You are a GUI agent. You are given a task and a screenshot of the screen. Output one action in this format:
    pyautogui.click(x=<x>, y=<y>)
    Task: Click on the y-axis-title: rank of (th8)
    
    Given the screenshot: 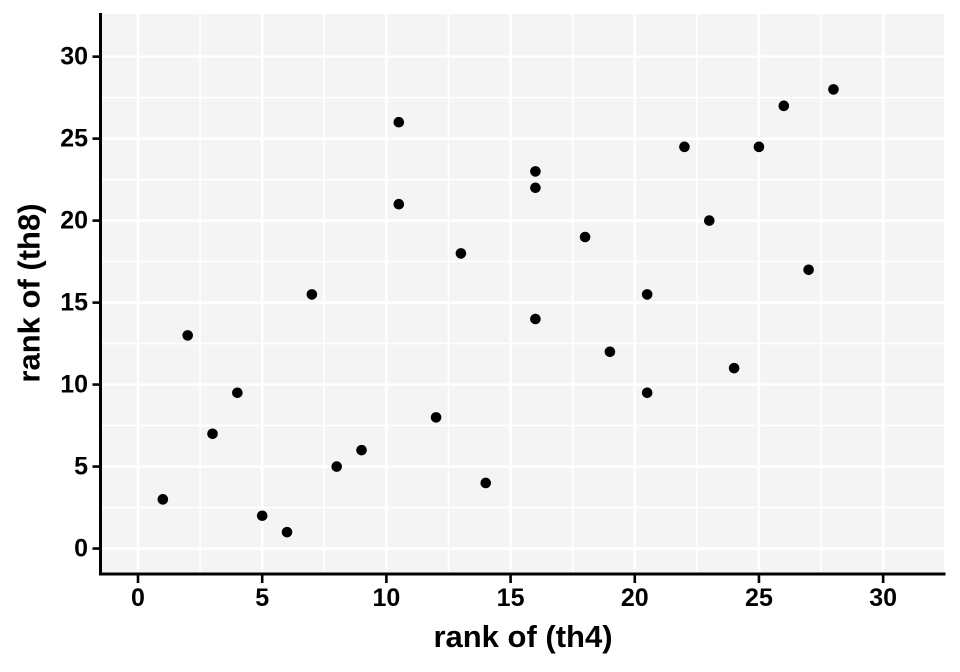 What is the action you would take?
    pyautogui.click(x=29, y=293)
    